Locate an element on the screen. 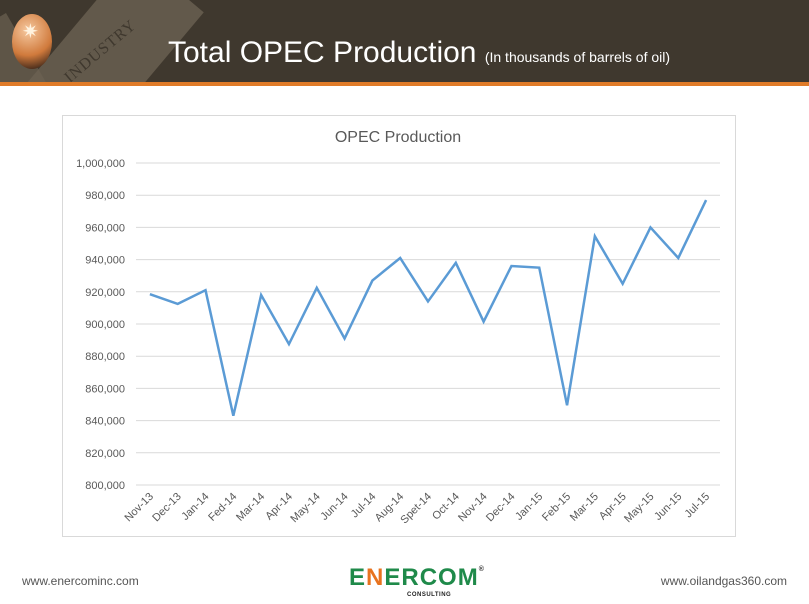  sun-orb-icon: ✷ is located at coordinates (32, 41).